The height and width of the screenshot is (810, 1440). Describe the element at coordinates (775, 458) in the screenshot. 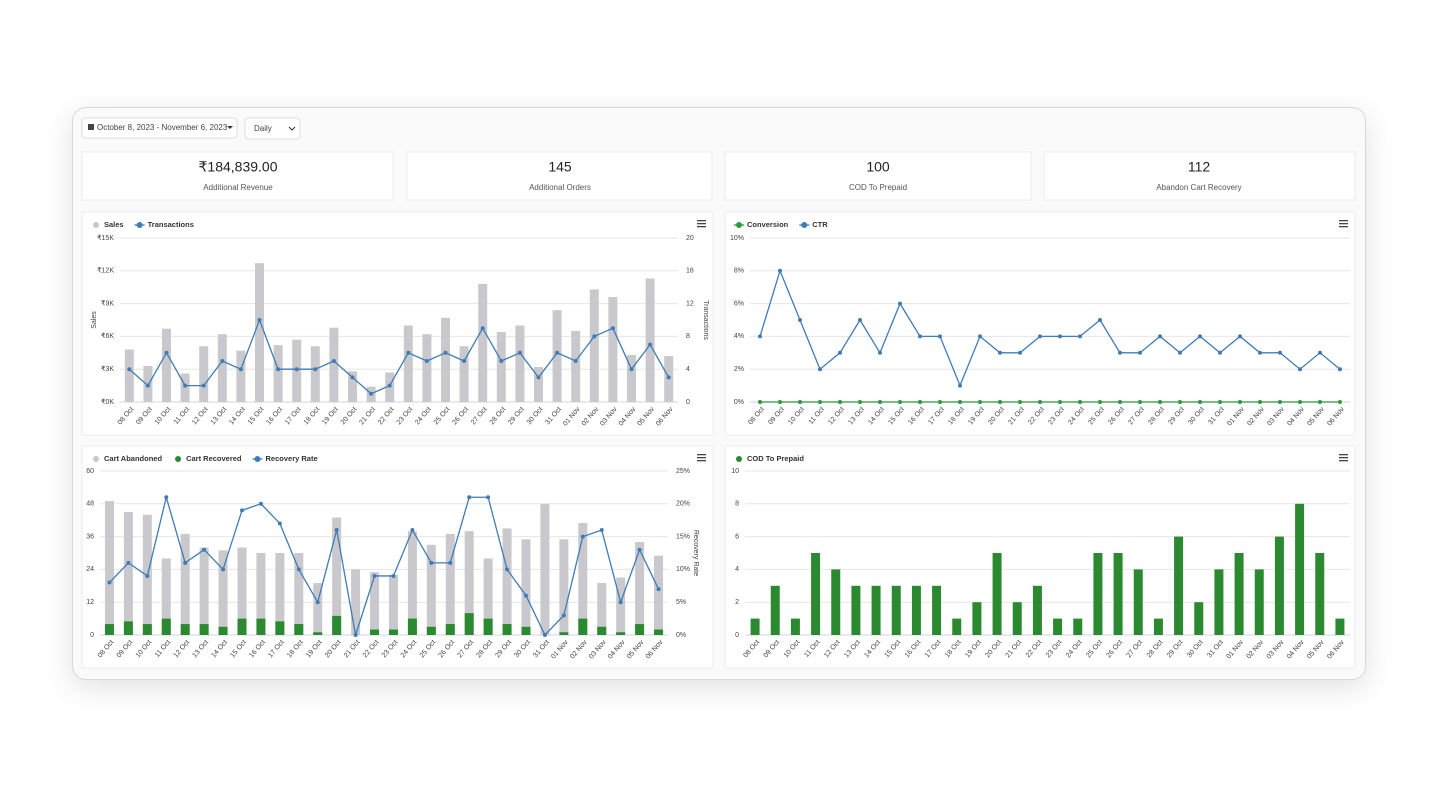

I see `legend-label: COD To Prepaid` at that location.